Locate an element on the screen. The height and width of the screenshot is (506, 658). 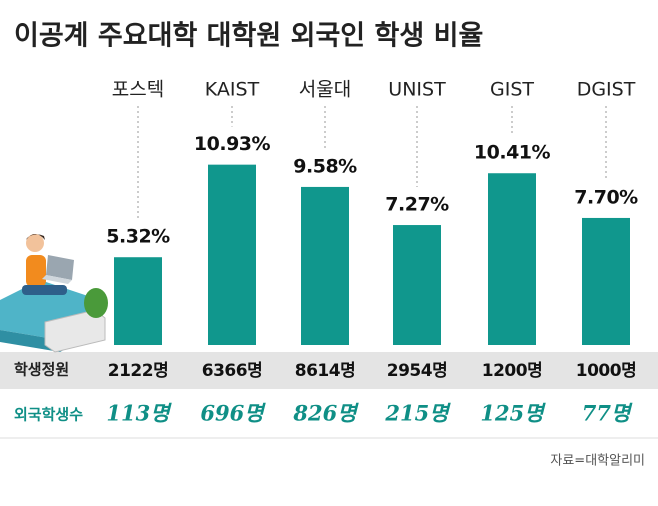
value-label: 7.70% is located at coordinates (606, 197).